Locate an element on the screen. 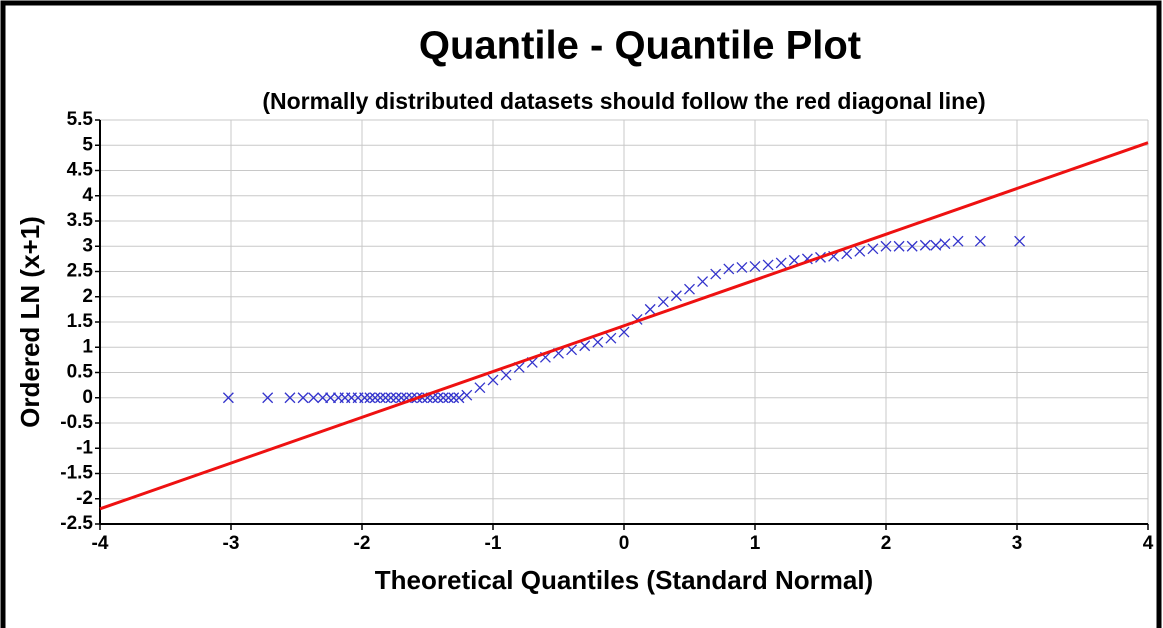 The image size is (1163, 628). y-tick-label: -0.5 is located at coordinates (76, 422).